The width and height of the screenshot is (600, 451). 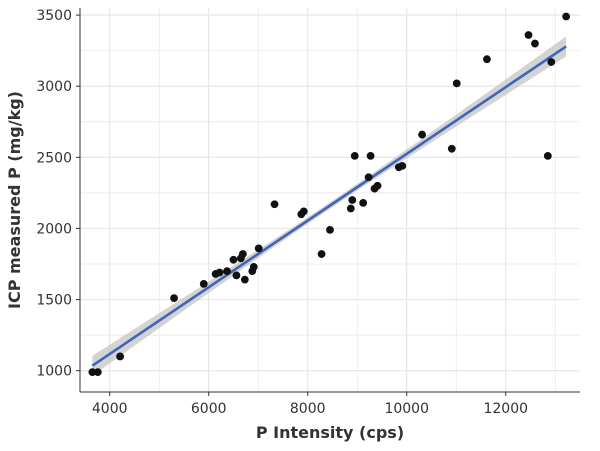 I want to click on y-tick-label: 3000, so click(x=54, y=87).